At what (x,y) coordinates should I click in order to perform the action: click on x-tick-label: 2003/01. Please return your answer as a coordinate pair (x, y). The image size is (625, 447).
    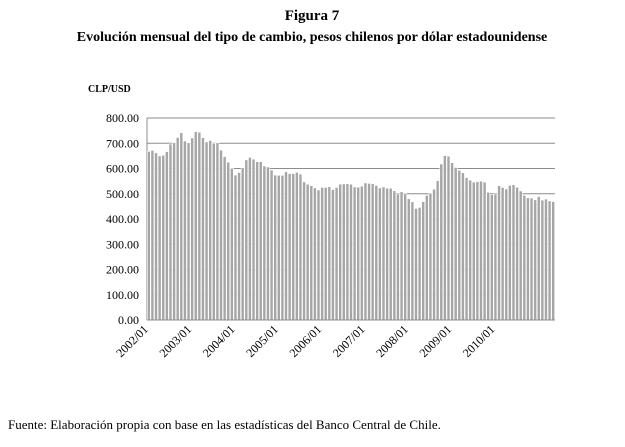
    Looking at the image, I should click on (176, 341).